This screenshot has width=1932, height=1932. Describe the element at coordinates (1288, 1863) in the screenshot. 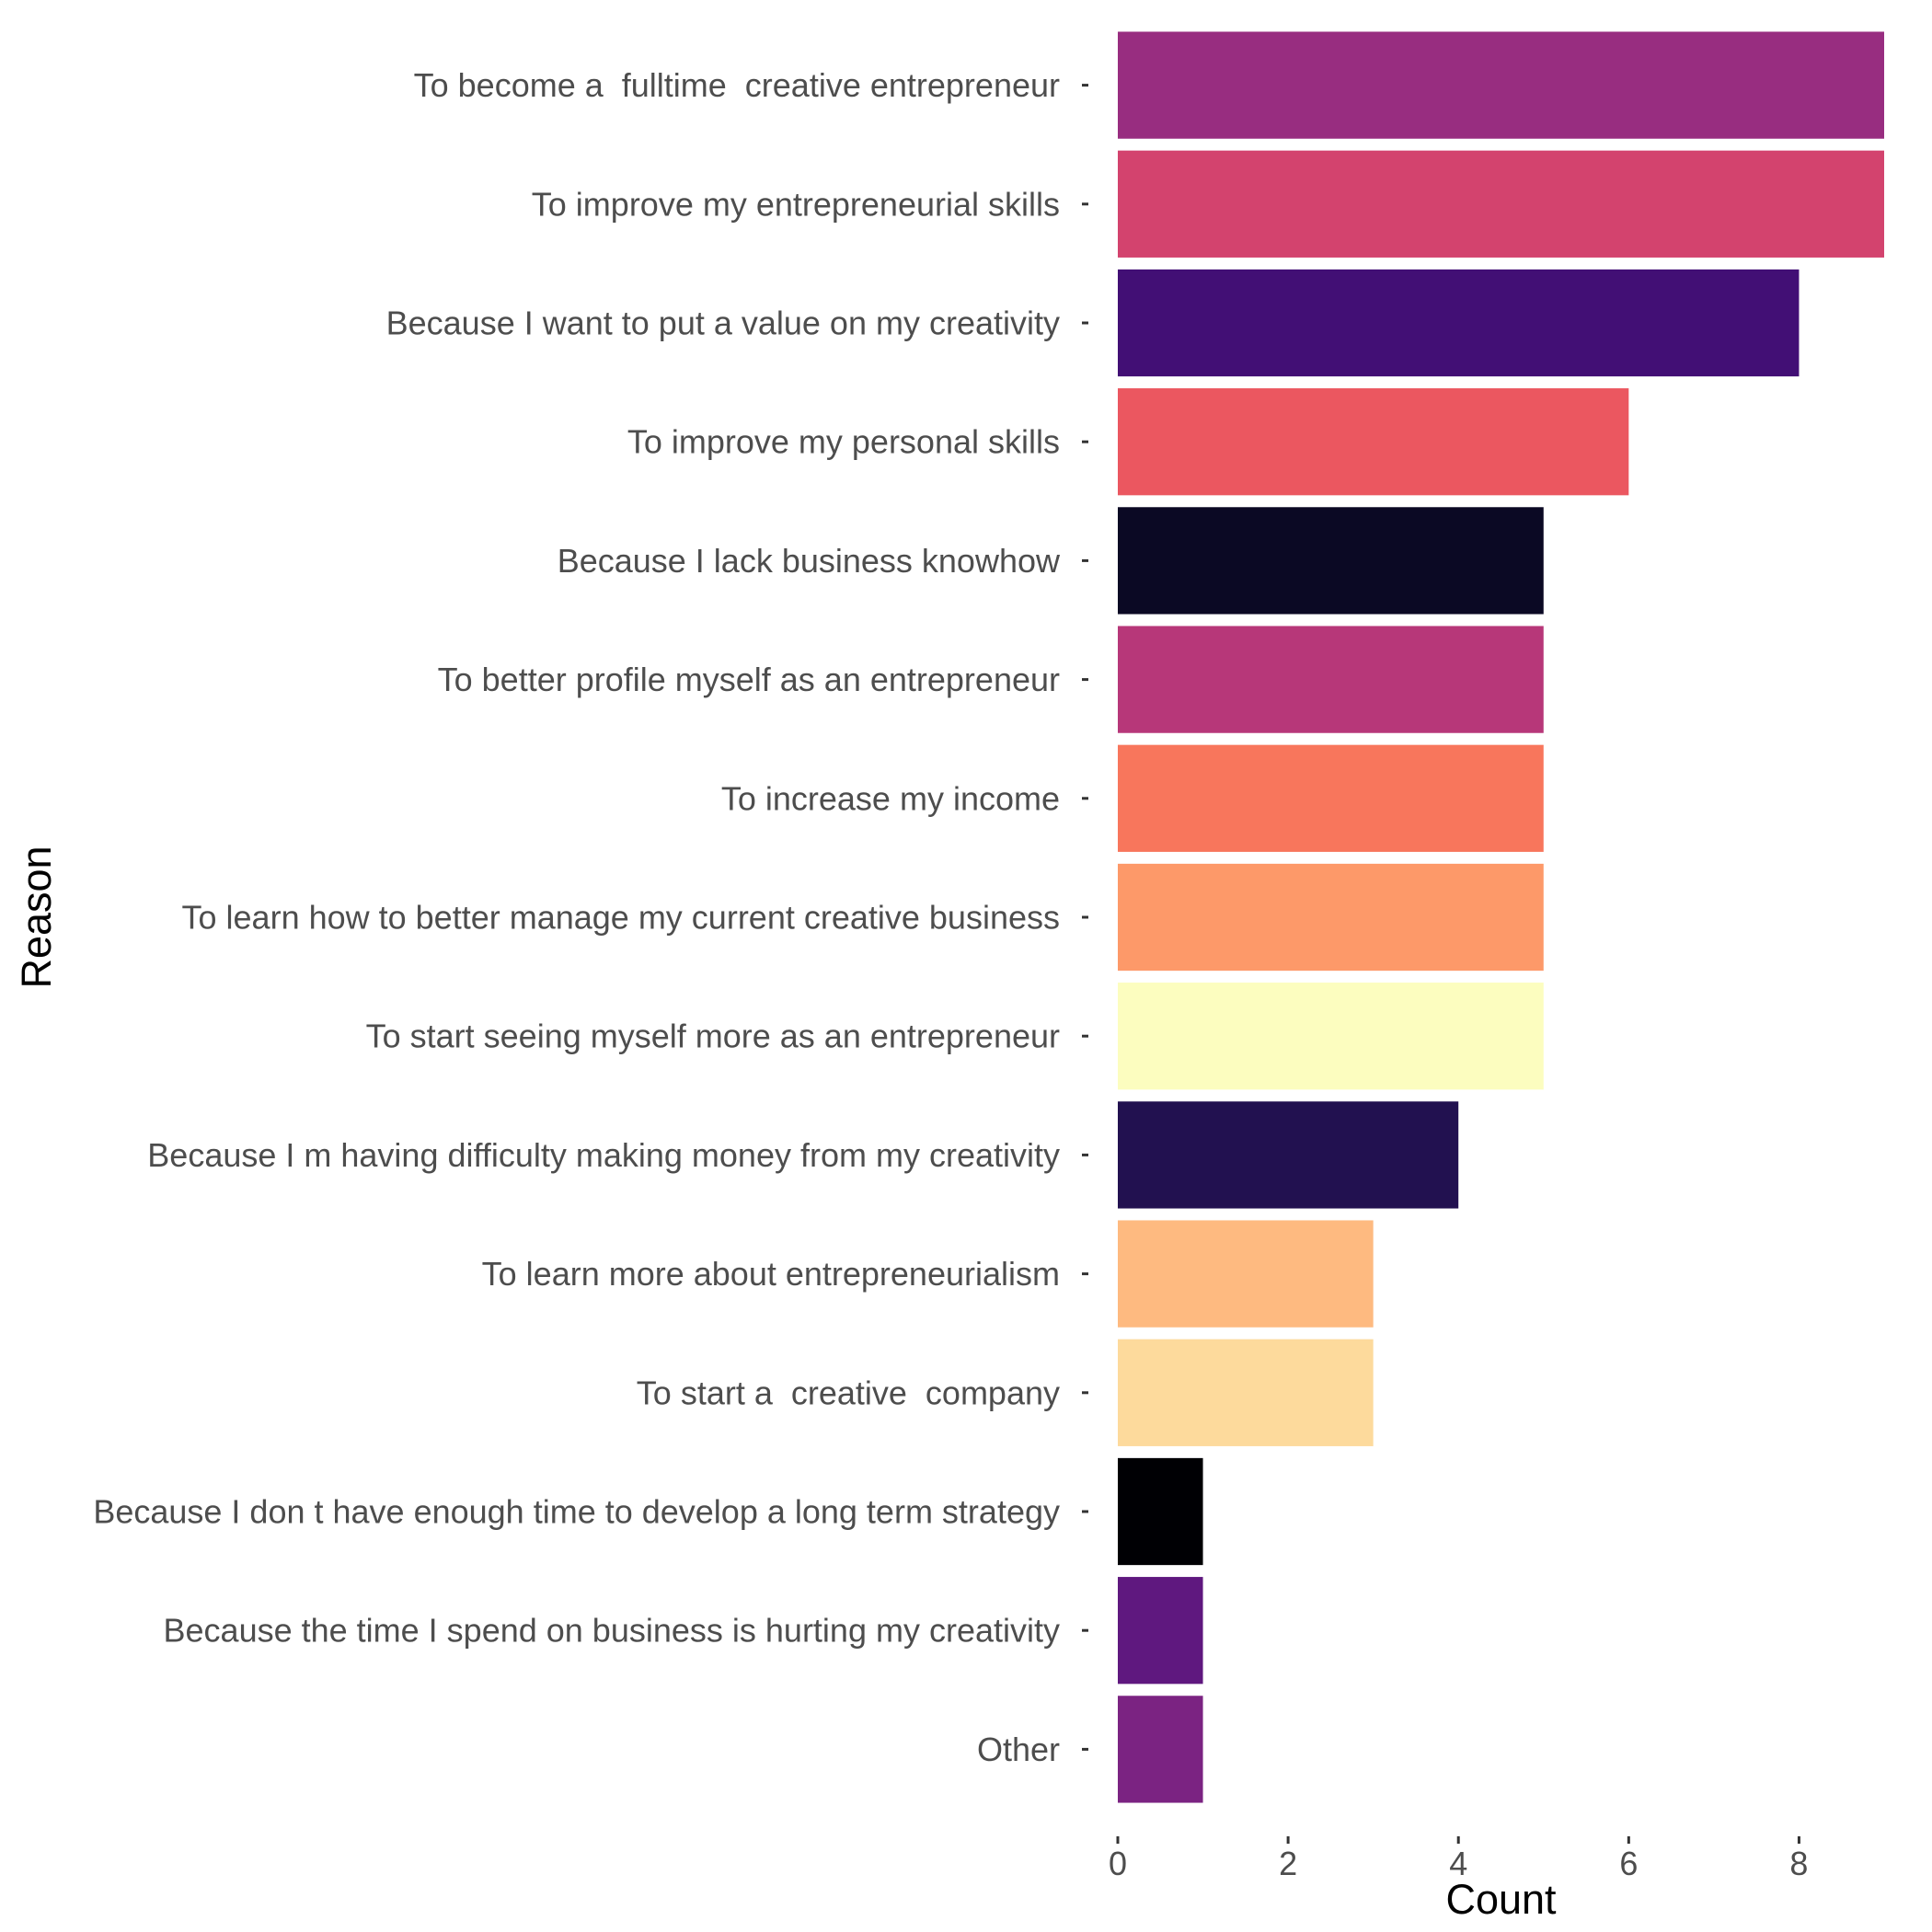

I see `x-tick-label: 2` at that location.